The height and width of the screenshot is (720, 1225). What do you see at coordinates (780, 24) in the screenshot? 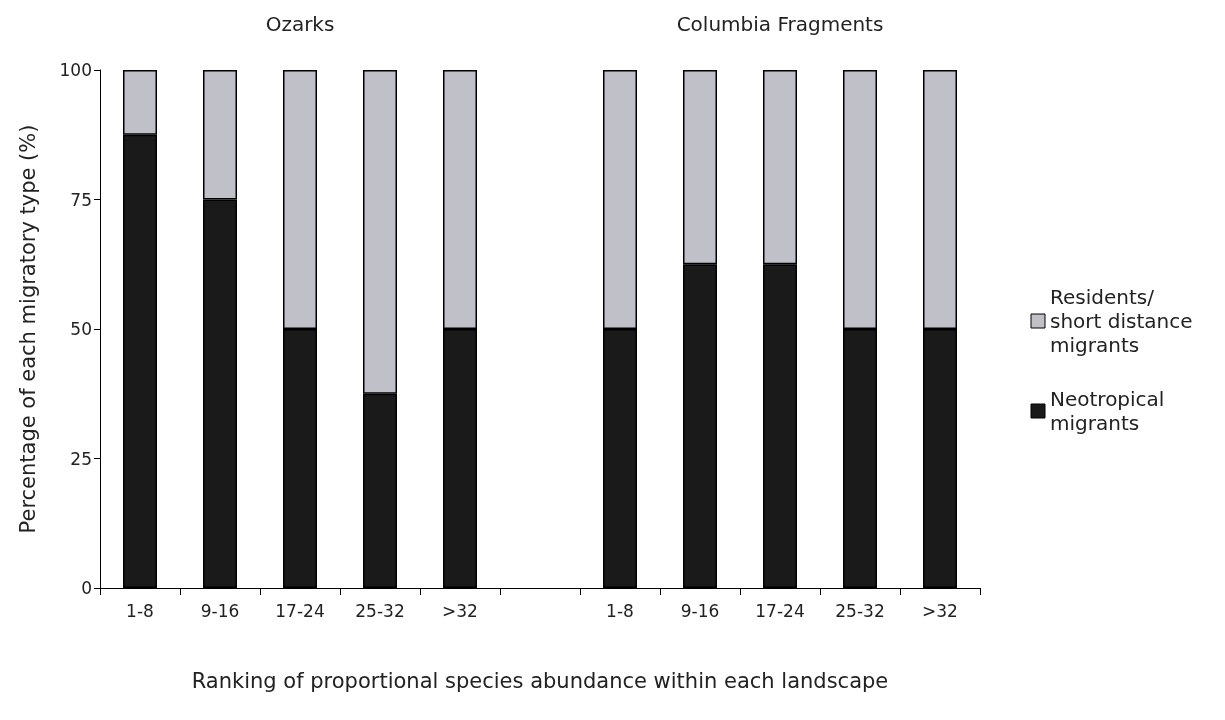
I see `text: Columbia Fragments` at bounding box center [780, 24].